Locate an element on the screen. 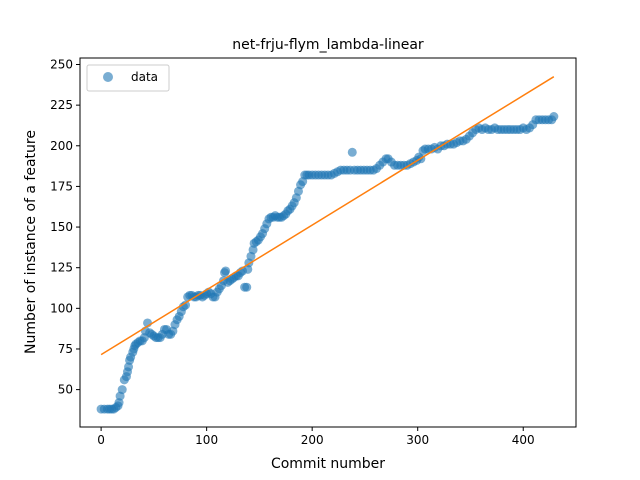 The image size is (640, 480). legend-box is located at coordinates (128, 78).